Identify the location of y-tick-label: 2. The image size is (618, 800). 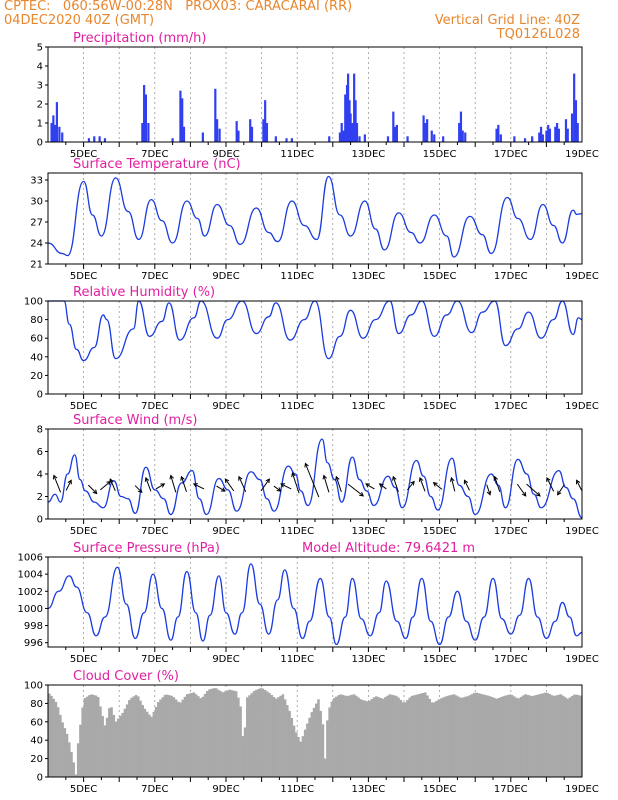
(40, 497).